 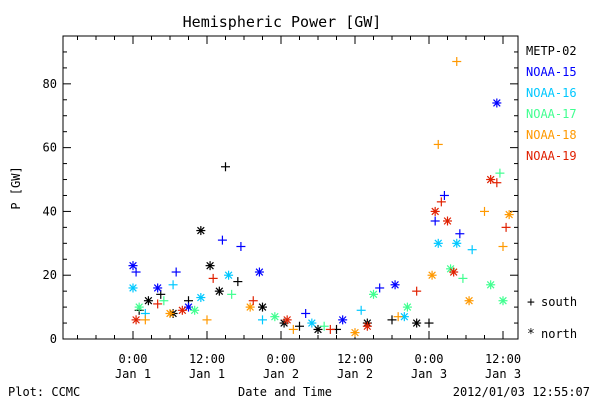 I want to click on y-axis-label: P [GW], so click(x=16, y=187).